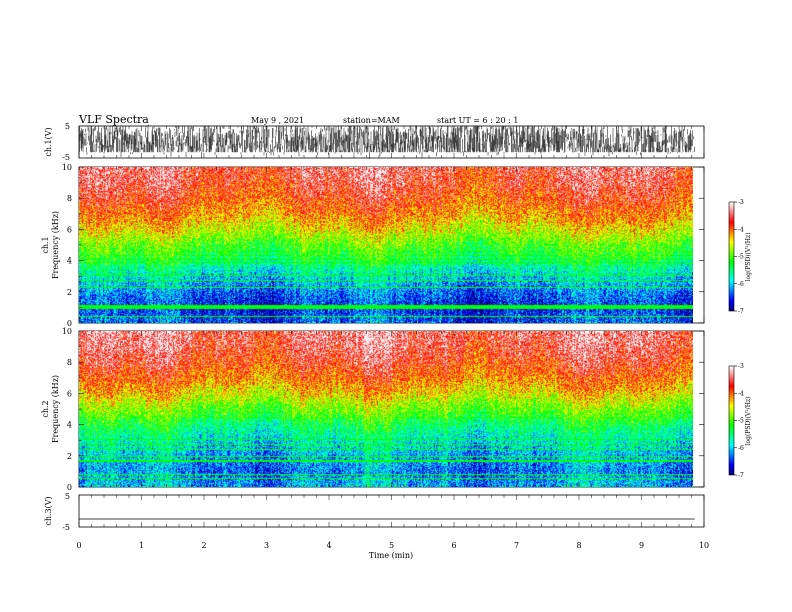 This screenshot has width=792, height=612. I want to click on x-tick-label: 3, so click(266, 545).